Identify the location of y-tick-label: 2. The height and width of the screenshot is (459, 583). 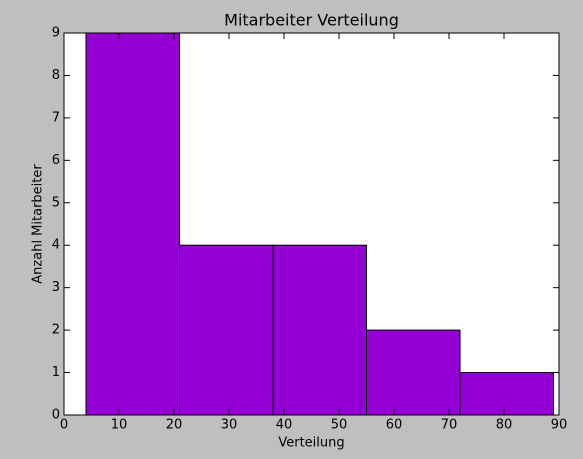
(56, 330).